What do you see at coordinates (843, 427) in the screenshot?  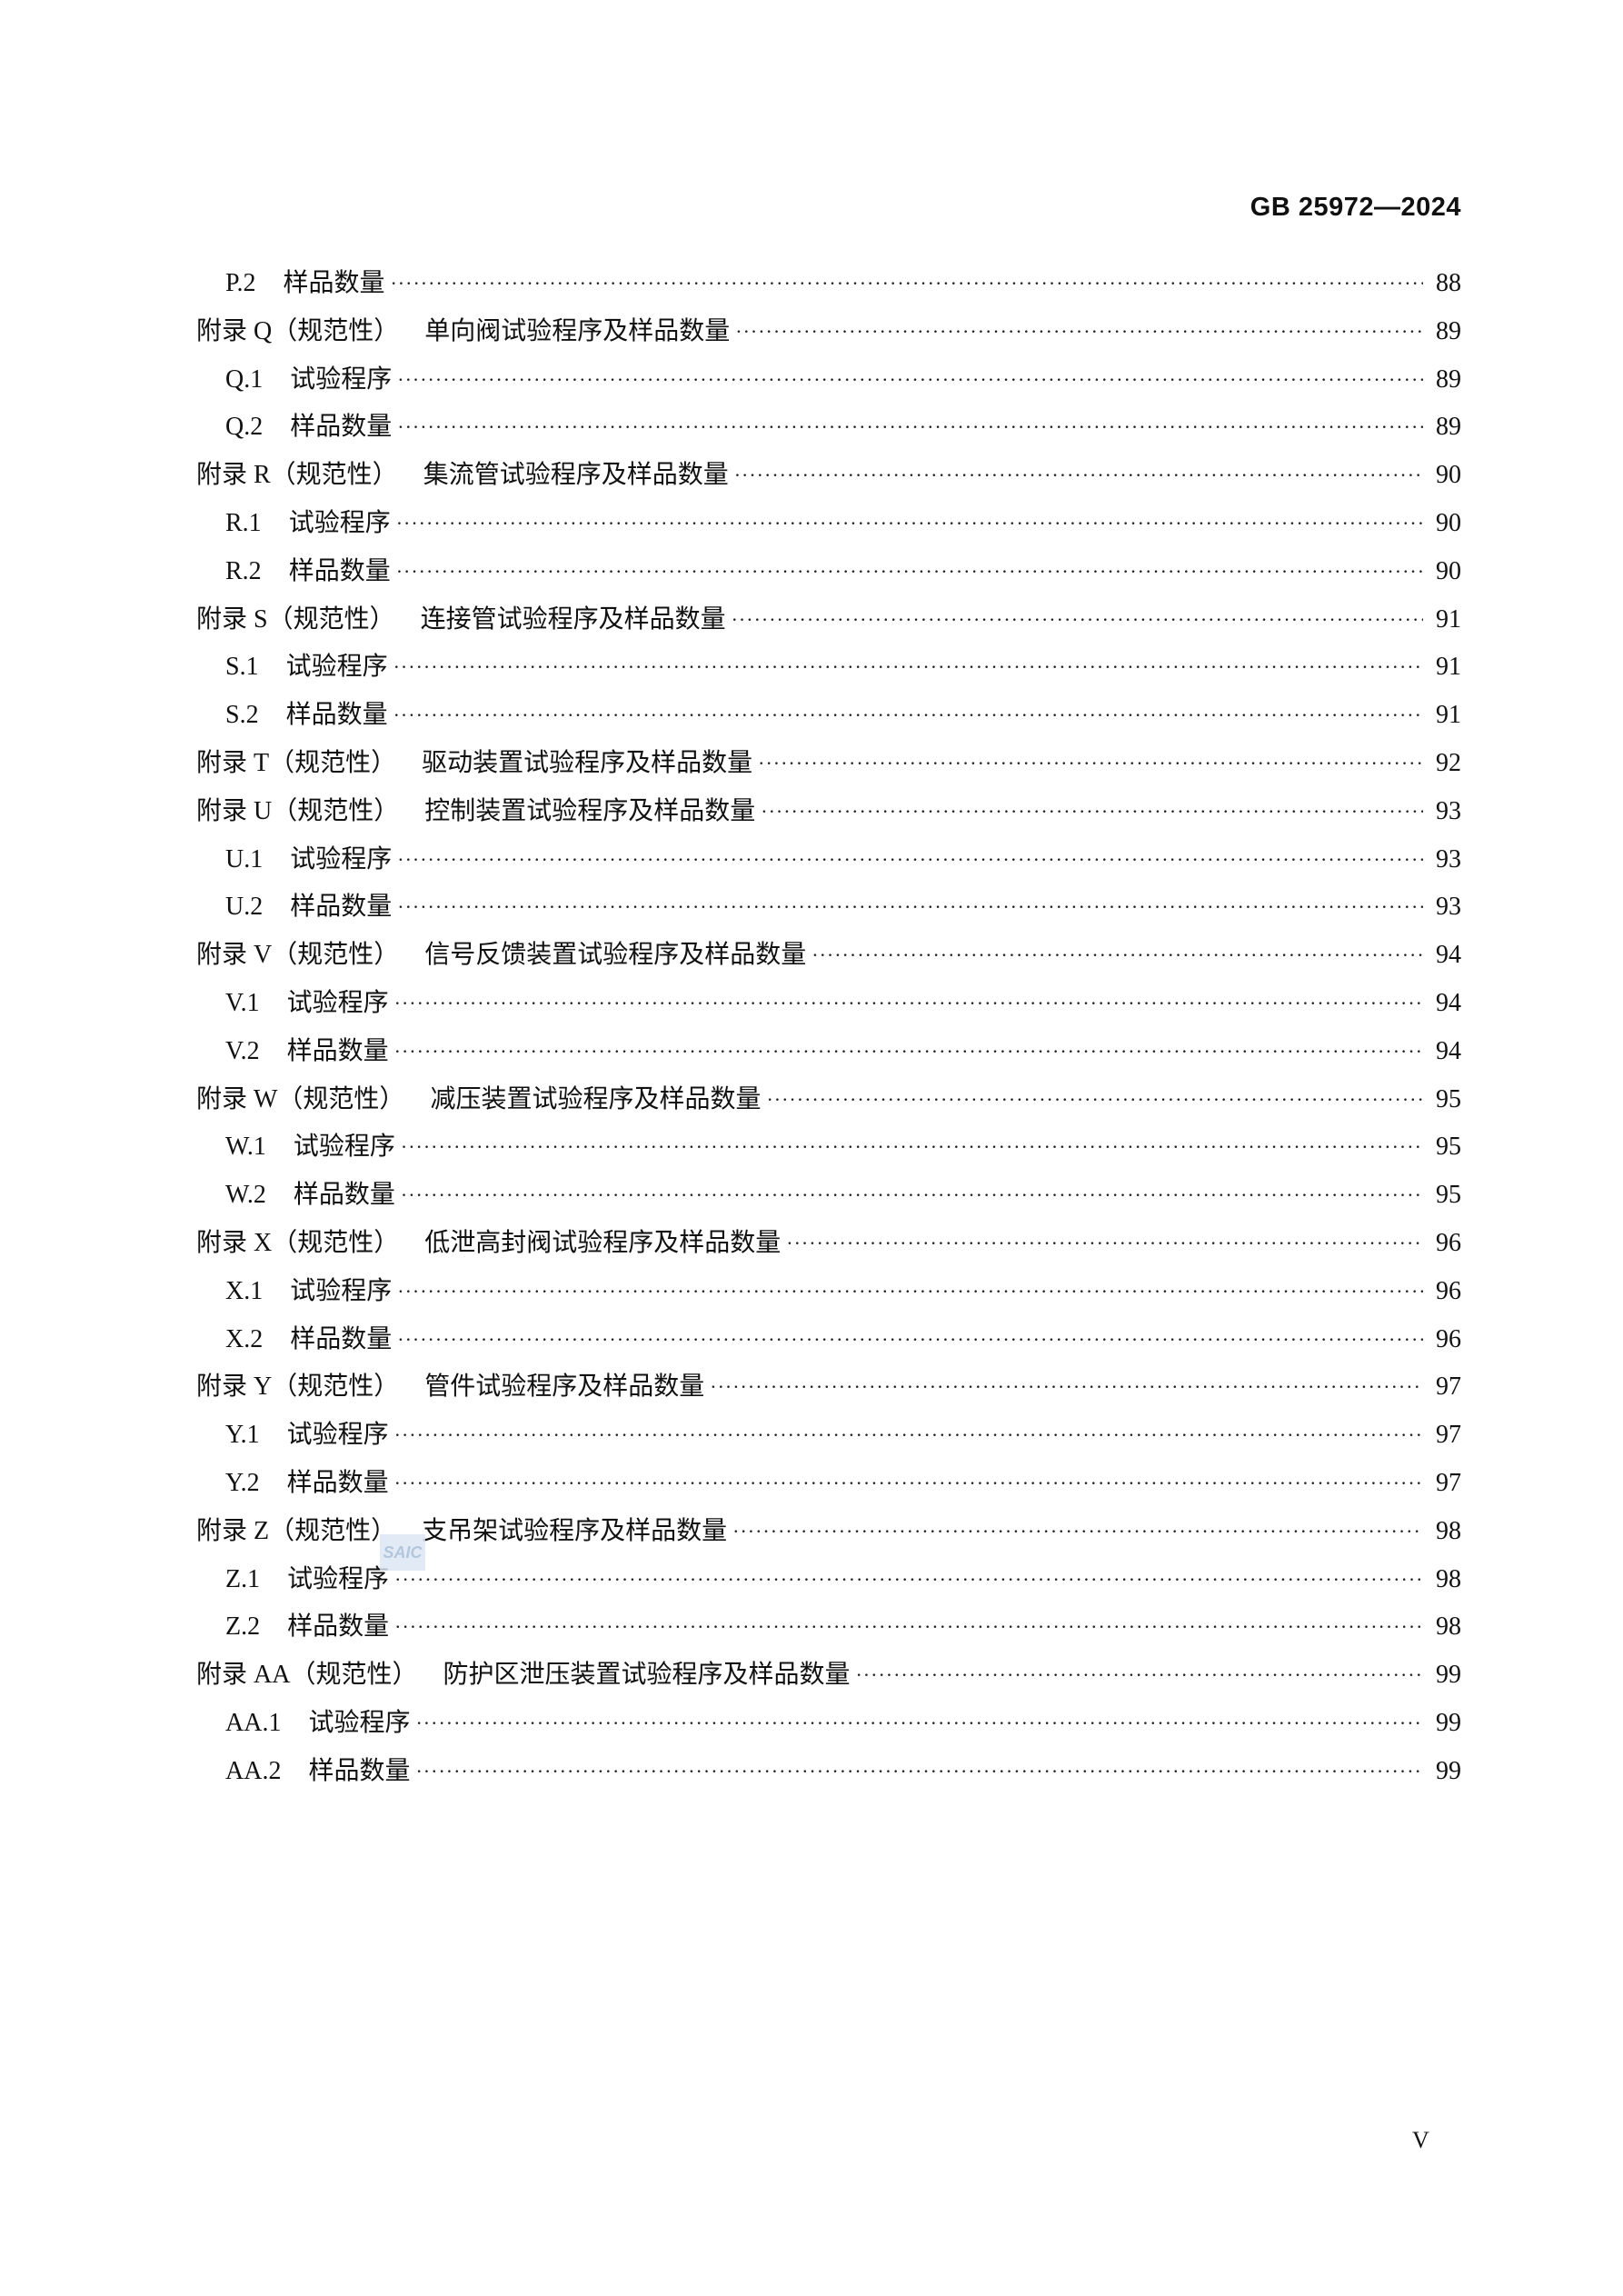 I see `toc-entry-section: Q.2 样品数量 89` at bounding box center [843, 427].